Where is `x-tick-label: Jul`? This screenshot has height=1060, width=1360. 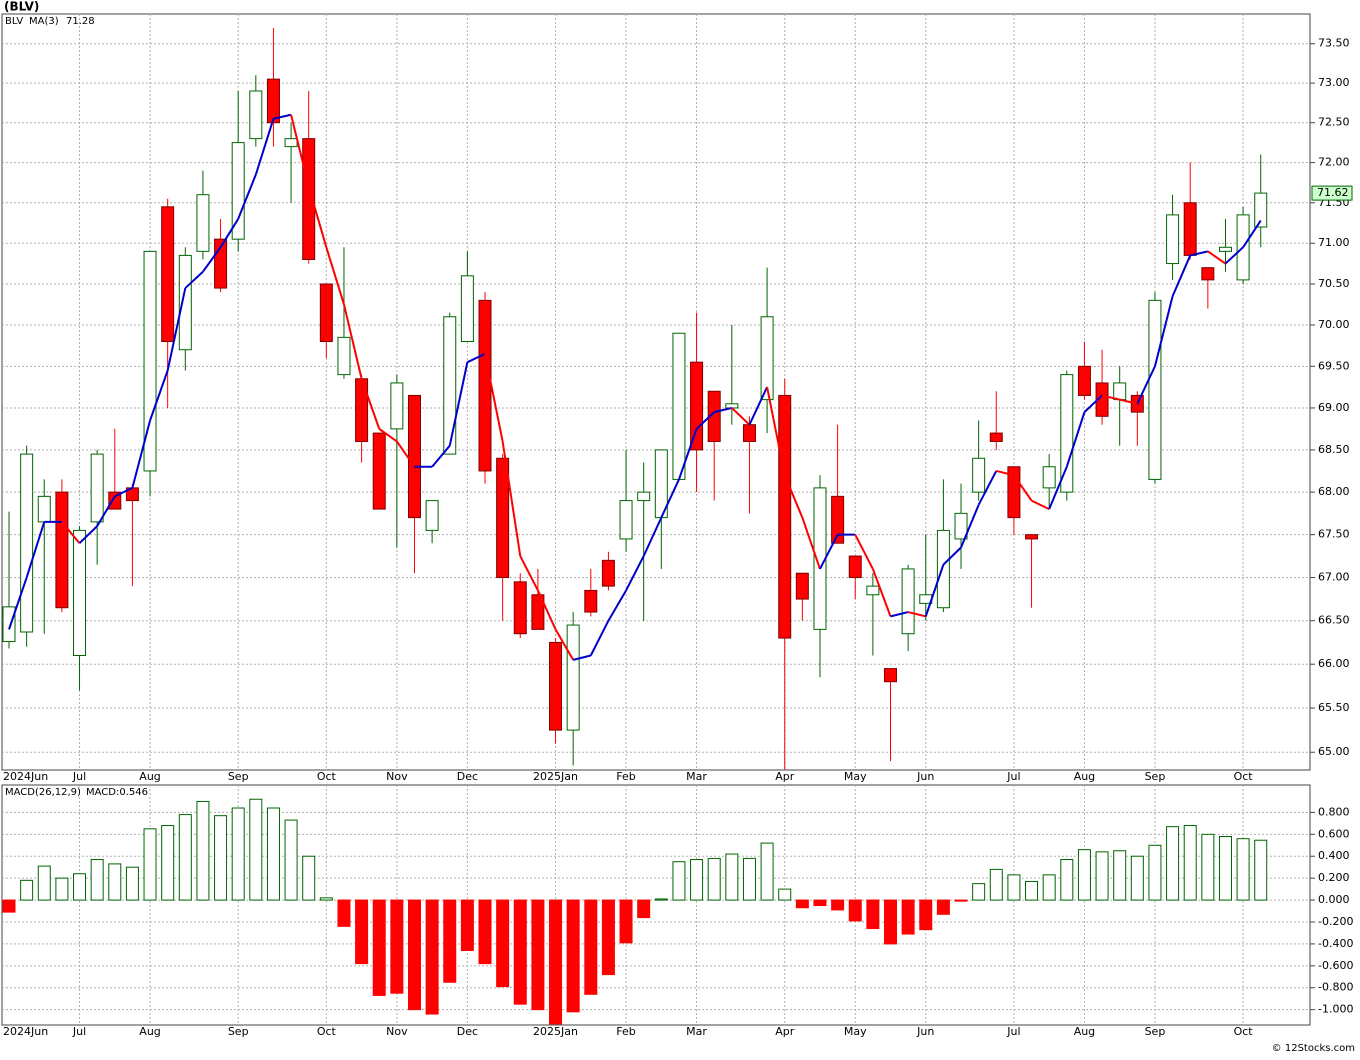 x-tick-label: Jul is located at coordinates (79, 1031).